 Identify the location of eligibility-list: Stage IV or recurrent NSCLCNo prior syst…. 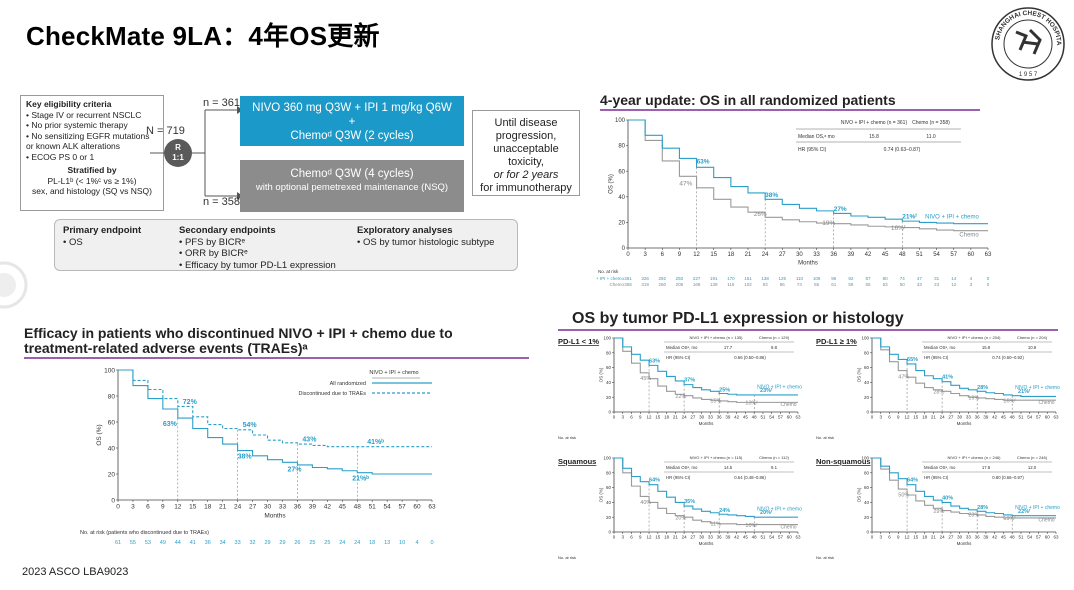
(92, 136).